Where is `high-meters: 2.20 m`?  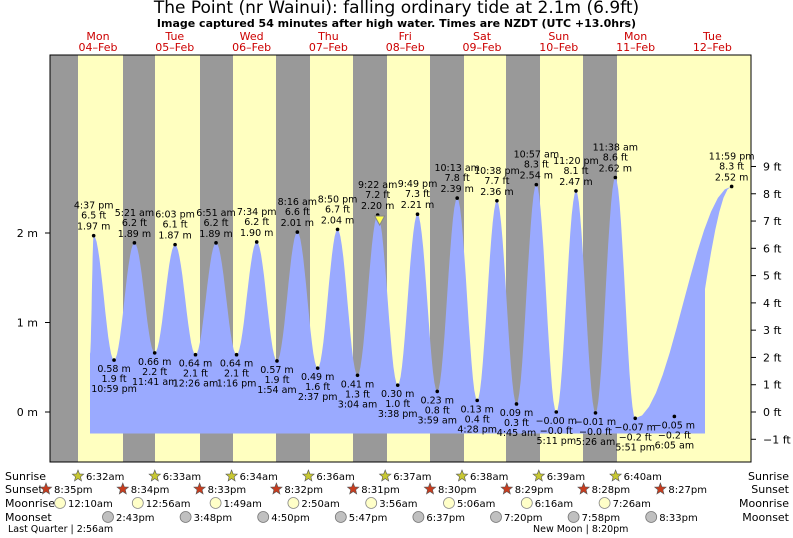 high-meters: 2.20 m is located at coordinates (377, 206).